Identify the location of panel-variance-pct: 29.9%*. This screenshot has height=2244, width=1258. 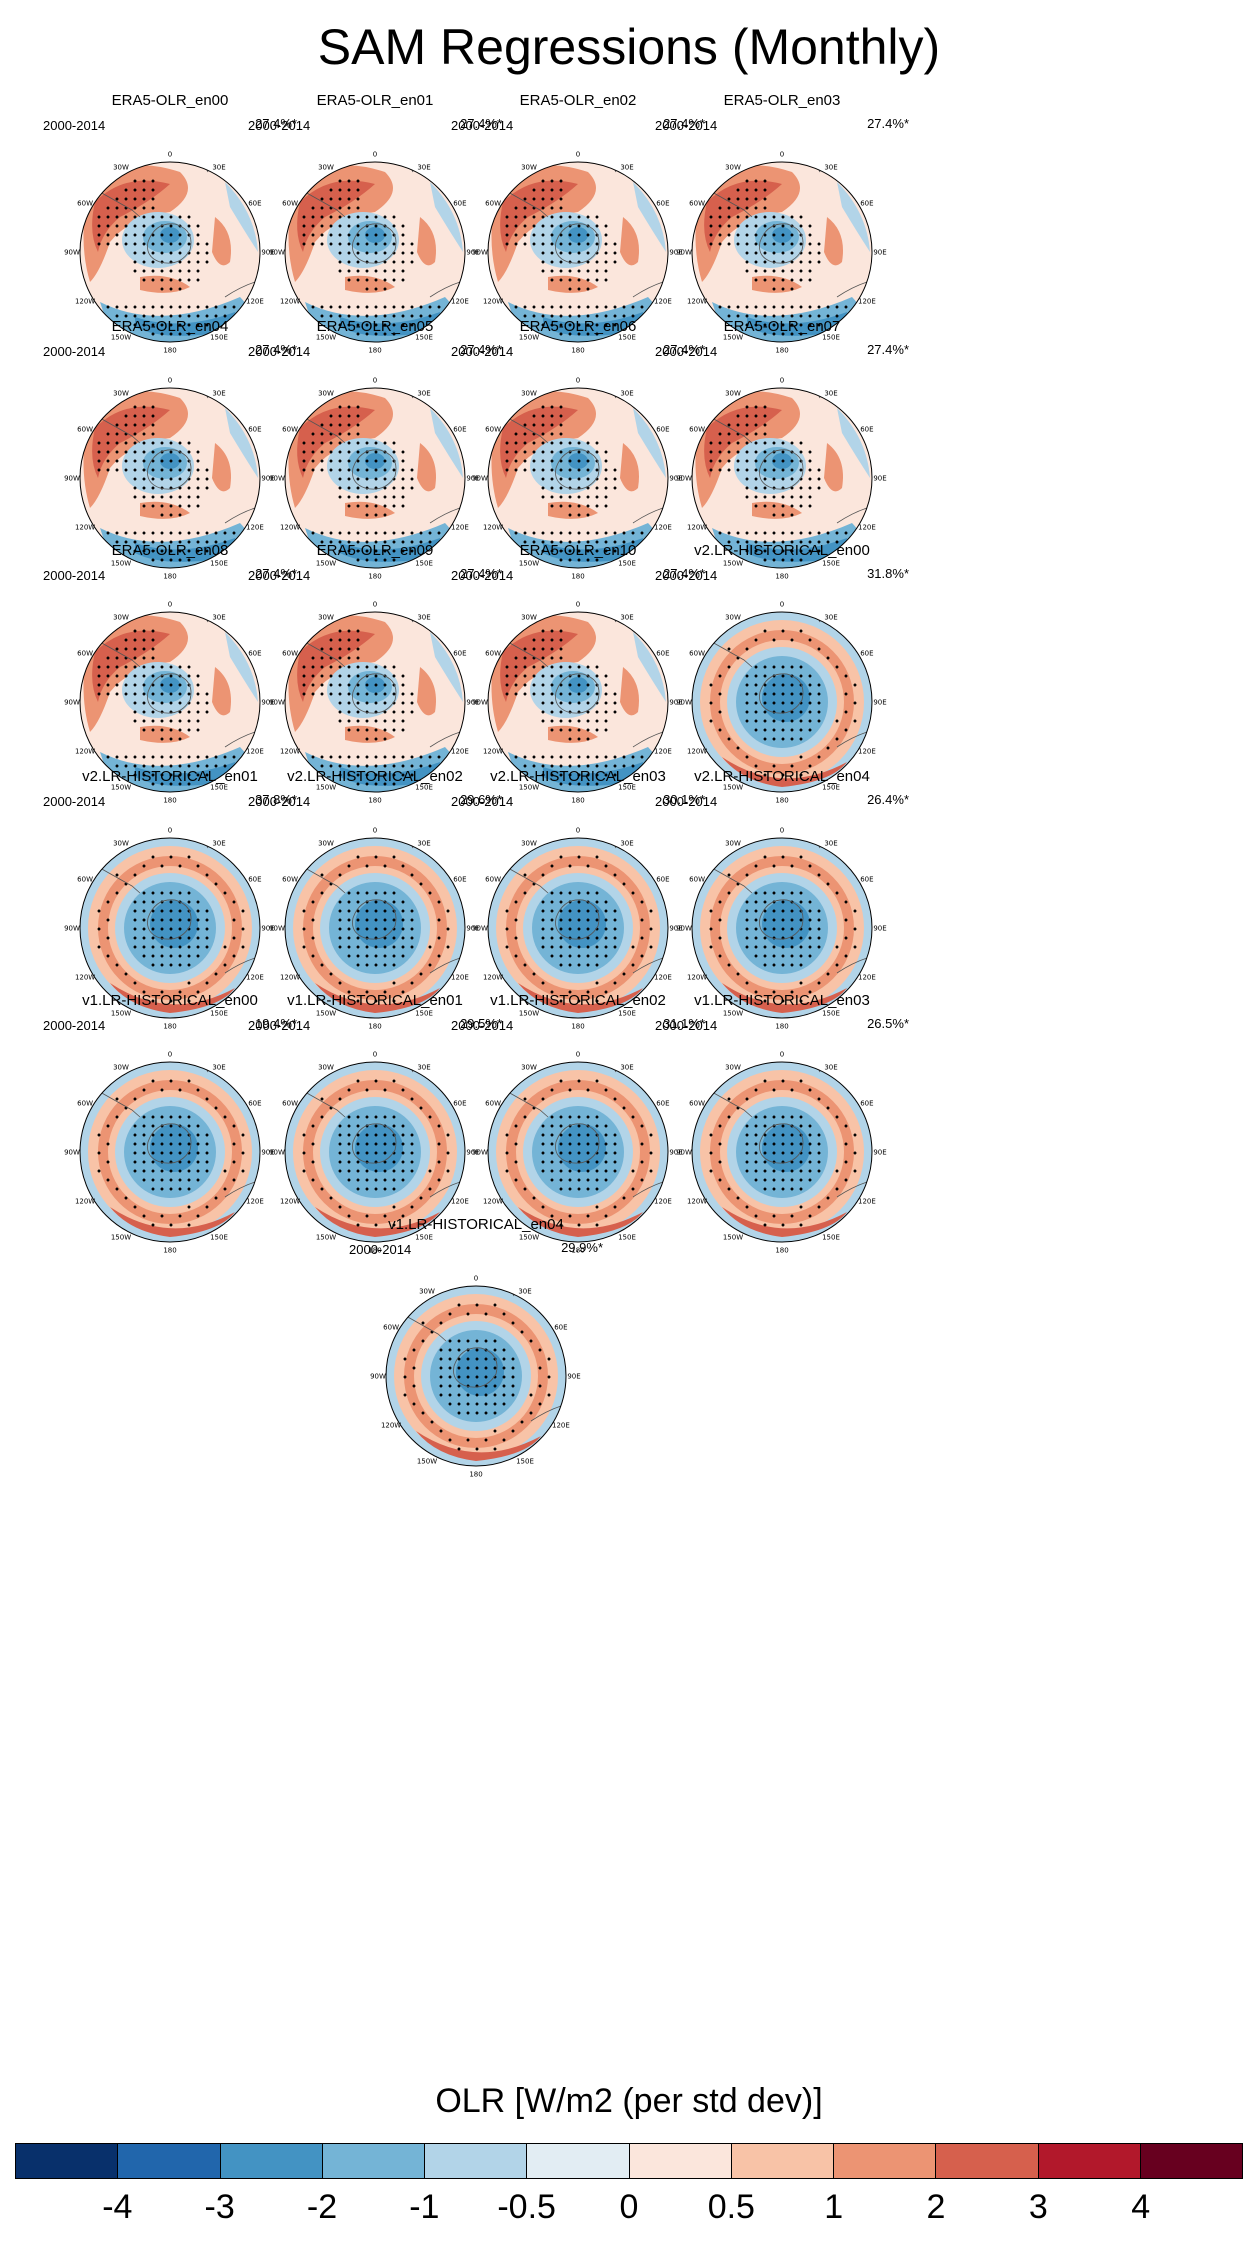
(582, 1247).